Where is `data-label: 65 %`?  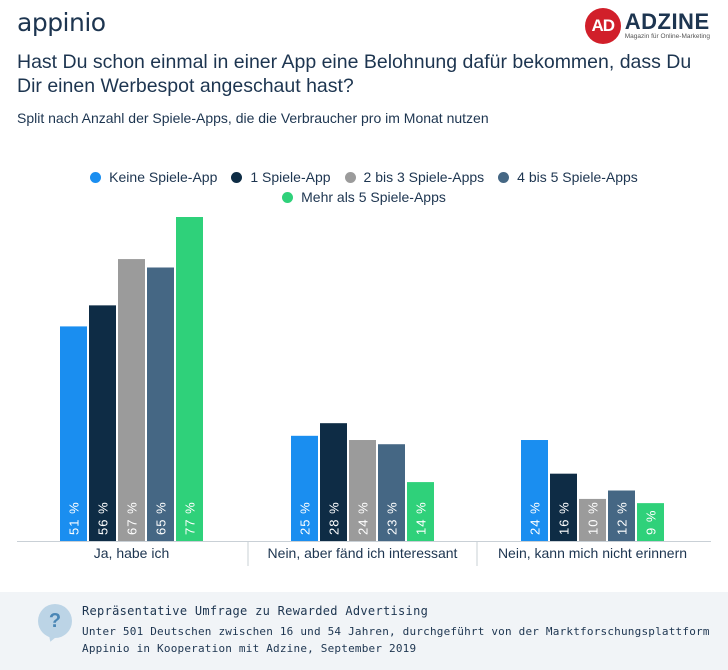
data-label: 65 % is located at coordinates (161, 518).